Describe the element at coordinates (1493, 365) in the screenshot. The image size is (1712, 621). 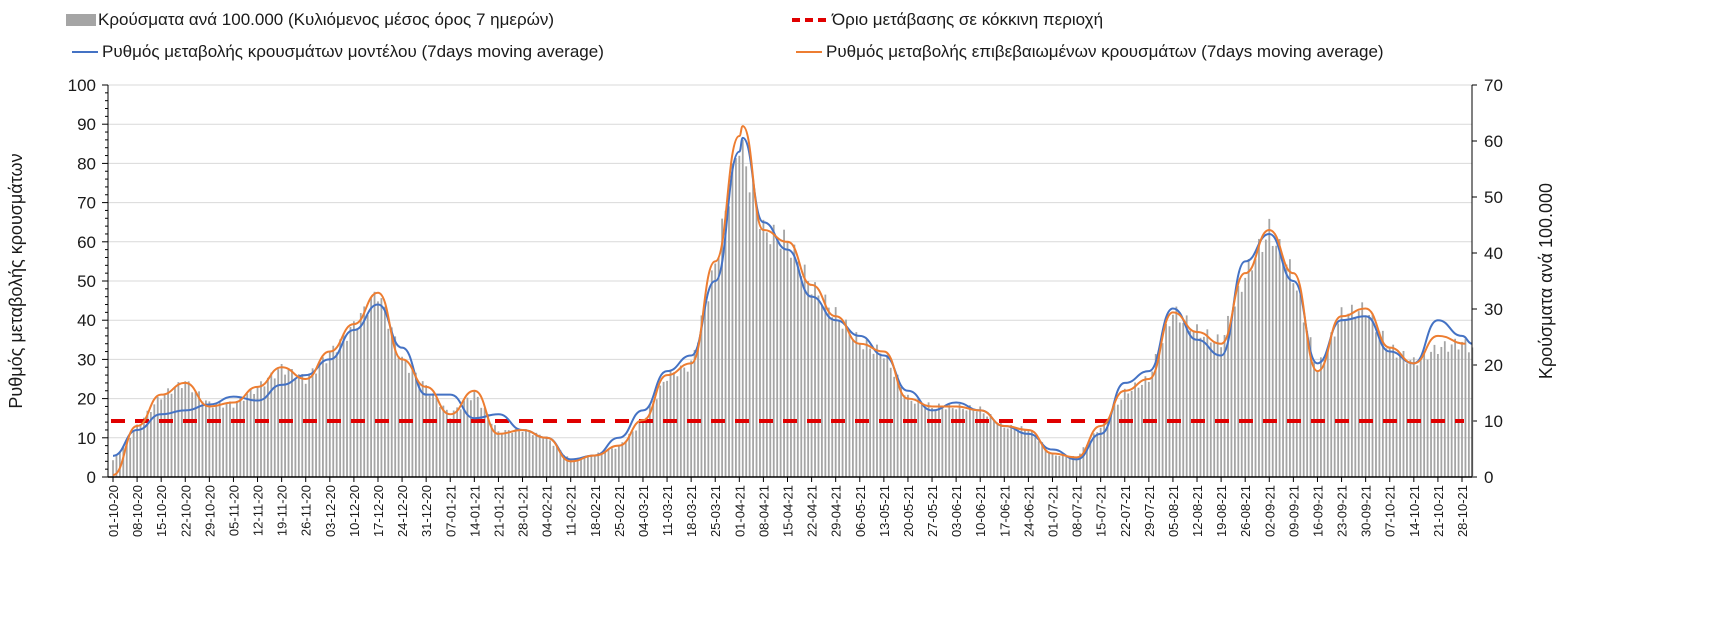
I see `right-tick-label: 20` at that location.